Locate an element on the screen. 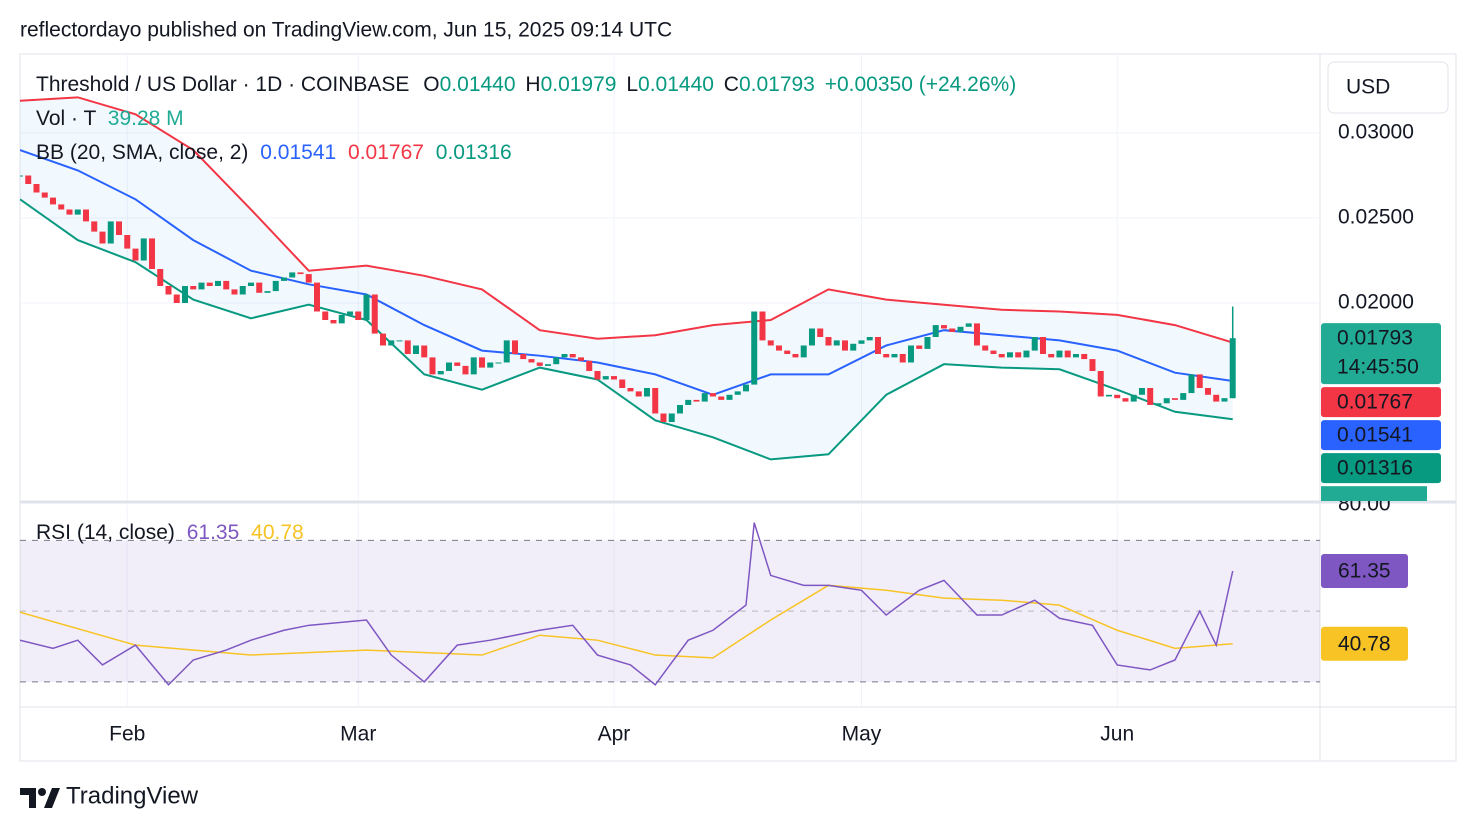 The width and height of the screenshot is (1476, 832). volume-label: Vol · T is located at coordinates (66, 118).